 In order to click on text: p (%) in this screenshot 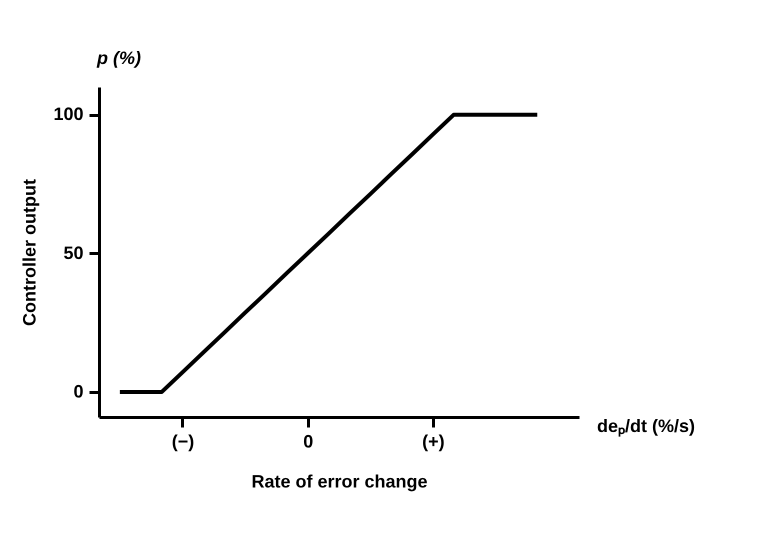, I will do `click(118, 58)`.